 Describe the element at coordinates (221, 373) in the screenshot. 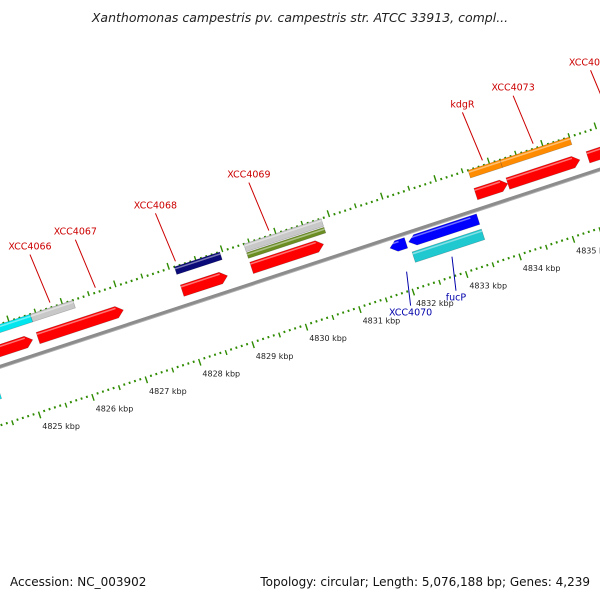

I see `tick-label: 4828 kbp` at that location.